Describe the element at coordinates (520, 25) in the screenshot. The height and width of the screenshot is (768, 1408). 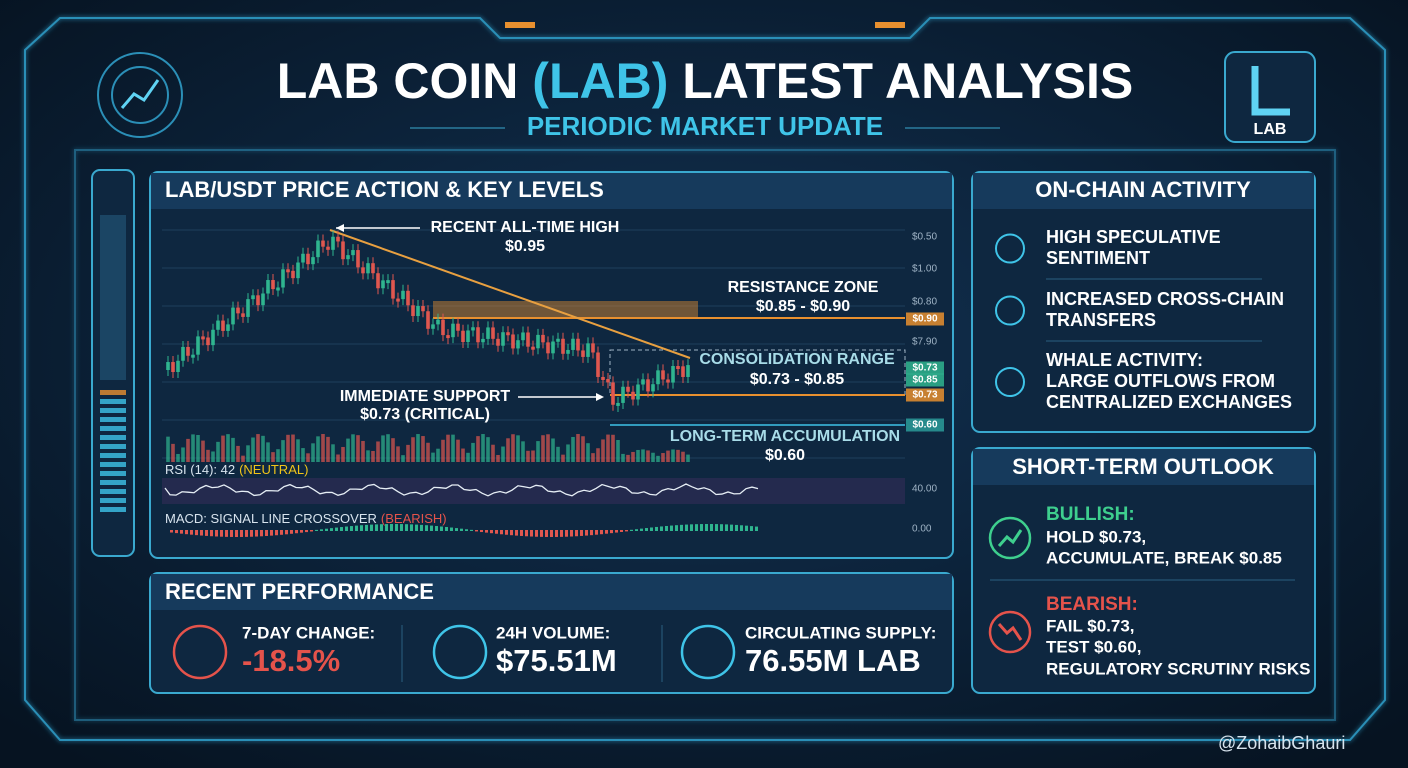
I see `deco` at that location.